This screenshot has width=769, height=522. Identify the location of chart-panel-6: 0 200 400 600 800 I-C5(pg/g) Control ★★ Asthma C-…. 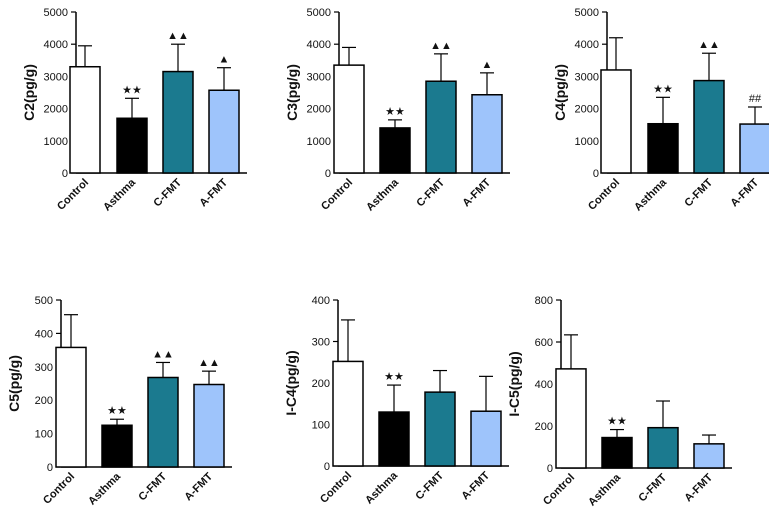
(619, 402).